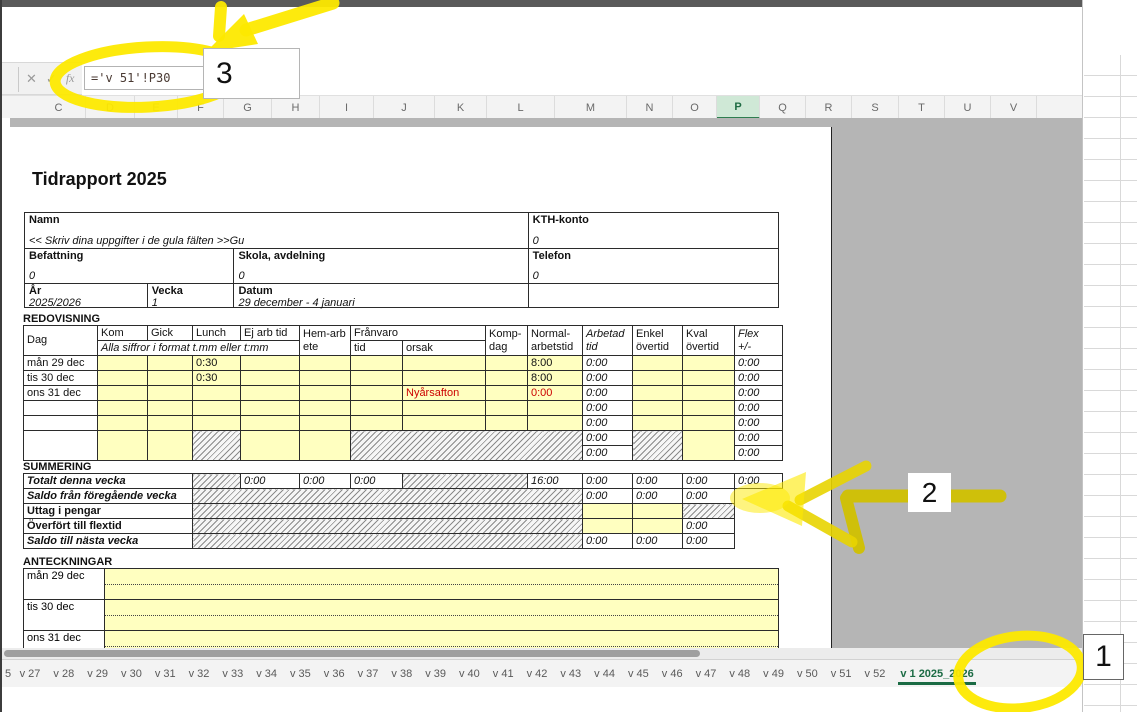  I want to click on sheet-tab-v41: v 41, so click(503, 673).